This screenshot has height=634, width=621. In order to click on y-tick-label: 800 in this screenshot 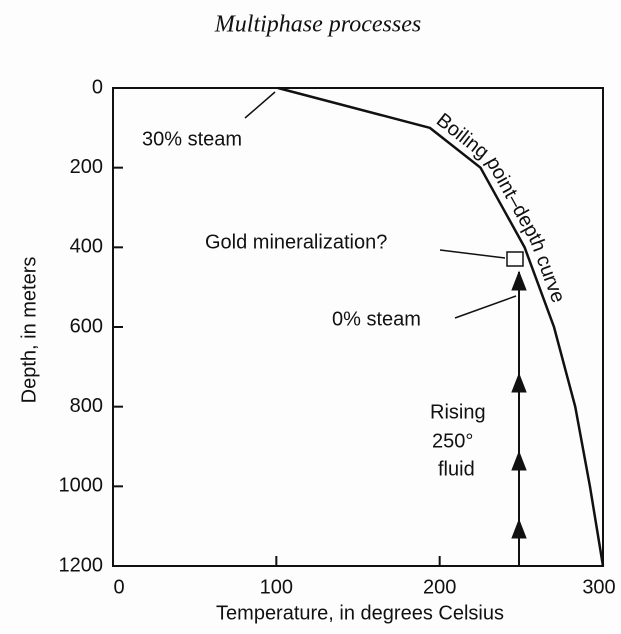, I will do `click(86, 406)`.